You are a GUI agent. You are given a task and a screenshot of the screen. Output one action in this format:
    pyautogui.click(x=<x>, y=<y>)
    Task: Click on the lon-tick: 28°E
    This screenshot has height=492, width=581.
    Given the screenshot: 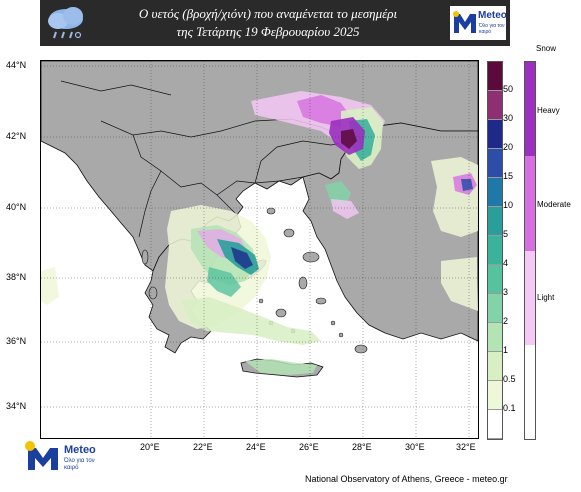 What is the action you would take?
    pyautogui.click(x=362, y=447)
    